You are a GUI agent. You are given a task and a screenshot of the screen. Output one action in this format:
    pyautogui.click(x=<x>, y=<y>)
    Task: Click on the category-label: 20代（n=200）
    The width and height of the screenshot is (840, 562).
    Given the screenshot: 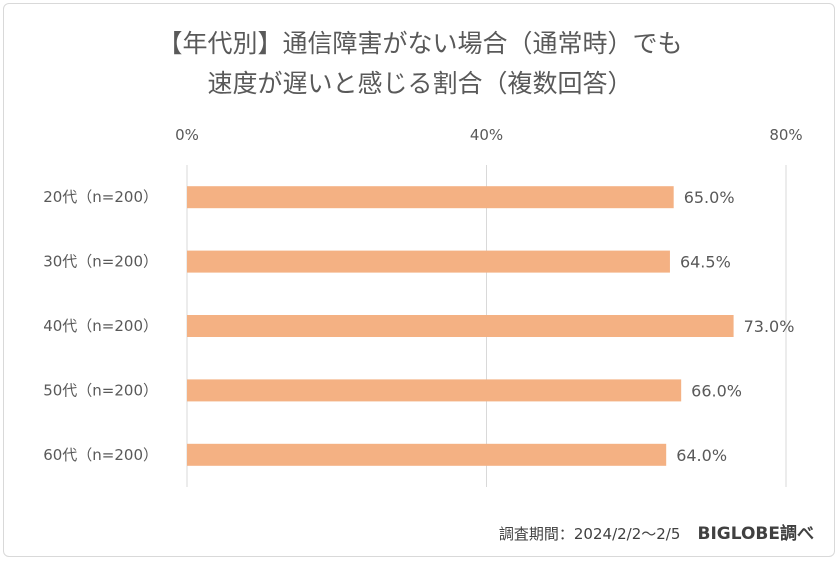 What is the action you would take?
    pyautogui.click(x=100, y=197)
    